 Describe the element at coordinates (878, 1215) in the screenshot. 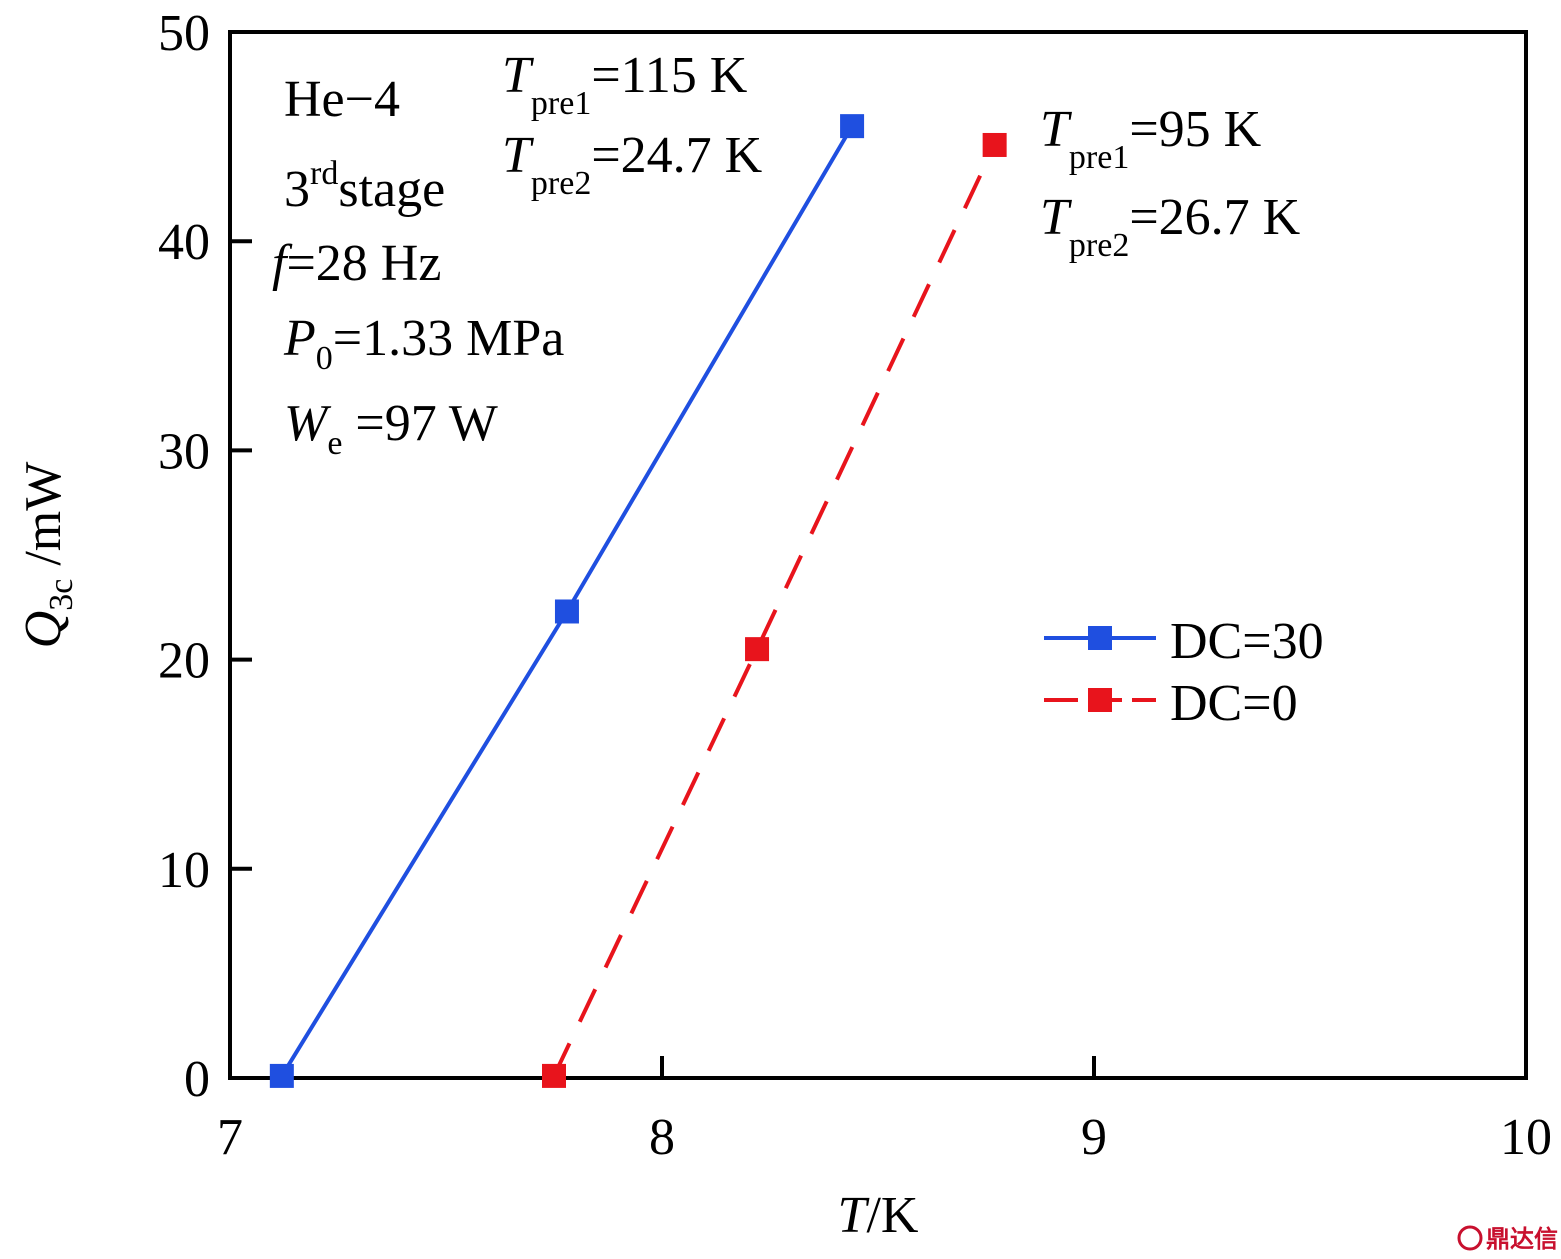

I see `x-axis-title: T/K` at that location.